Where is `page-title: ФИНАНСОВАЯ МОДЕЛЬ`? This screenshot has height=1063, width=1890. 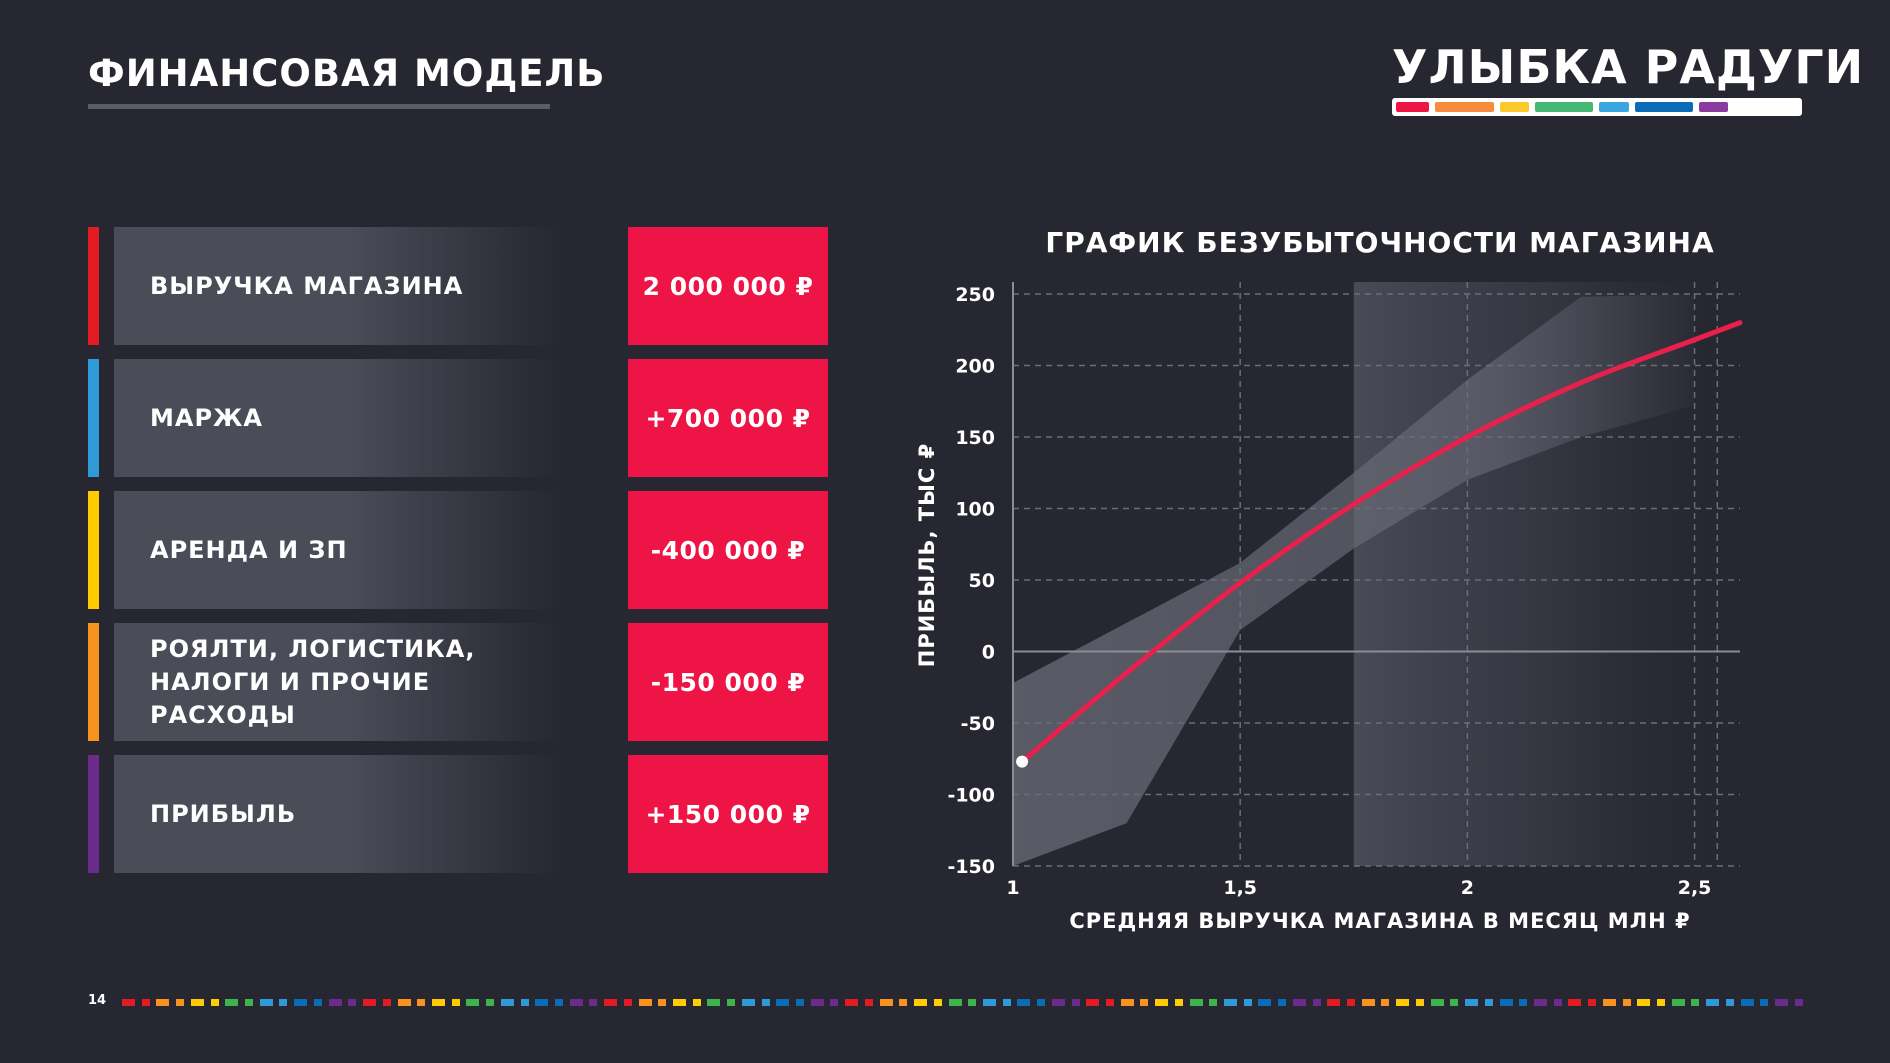 page-title: ФИНАНСОВАЯ МОДЕЛЬ is located at coordinates (347, 73).